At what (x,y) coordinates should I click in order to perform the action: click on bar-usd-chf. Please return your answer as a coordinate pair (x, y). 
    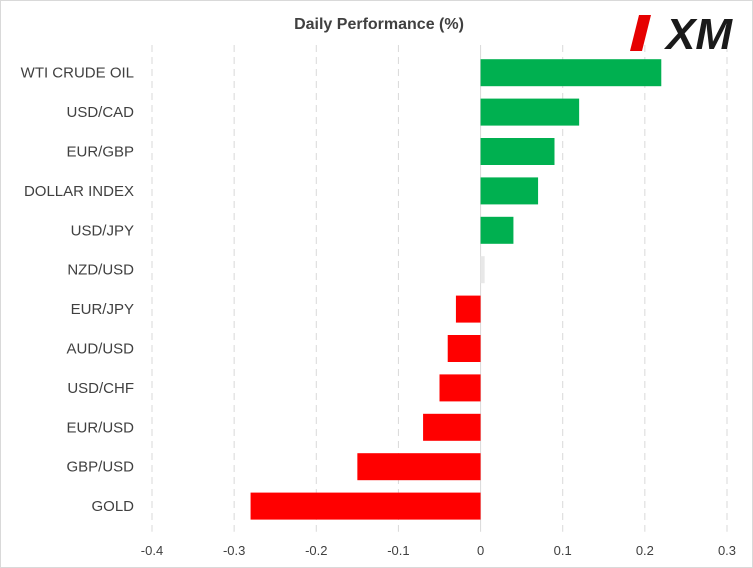
    Looking at the image, I should click on (460, 388).